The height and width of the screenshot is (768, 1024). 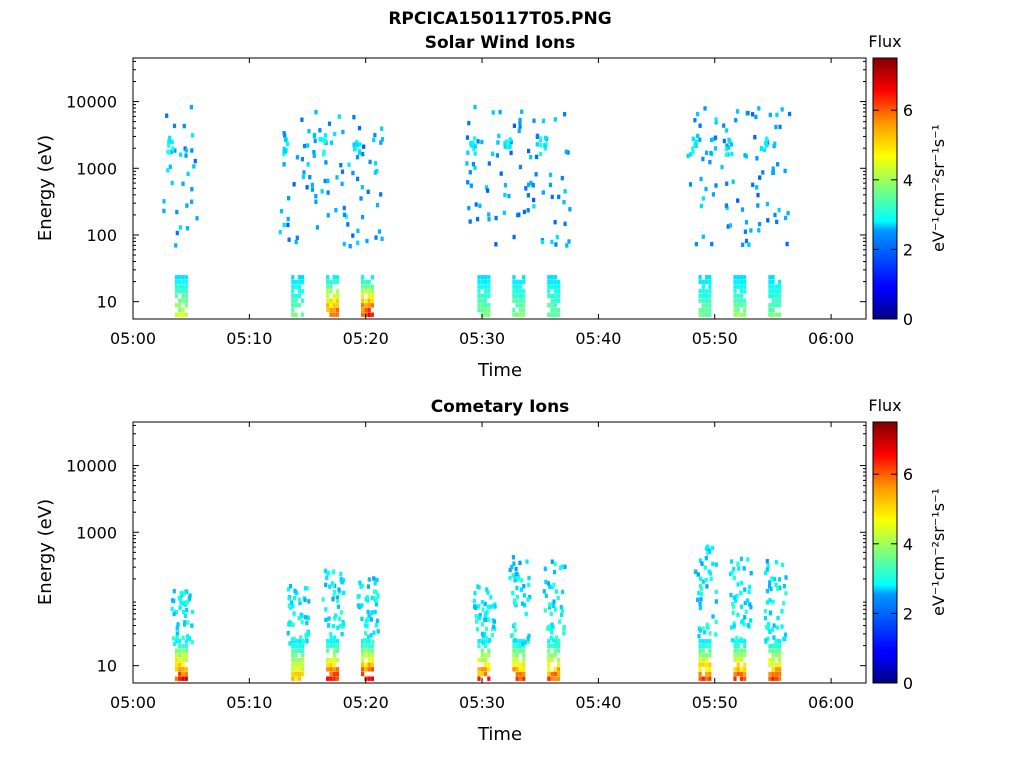 I want to click on x-tick-label: 05:10, so click(x=249, y=702).